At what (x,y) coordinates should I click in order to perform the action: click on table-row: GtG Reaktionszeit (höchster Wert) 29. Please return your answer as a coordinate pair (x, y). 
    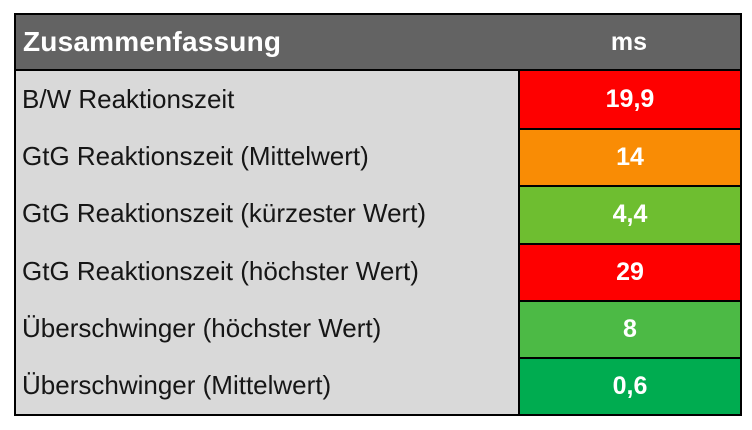
    Looking at the image, I should click on (378, 271).